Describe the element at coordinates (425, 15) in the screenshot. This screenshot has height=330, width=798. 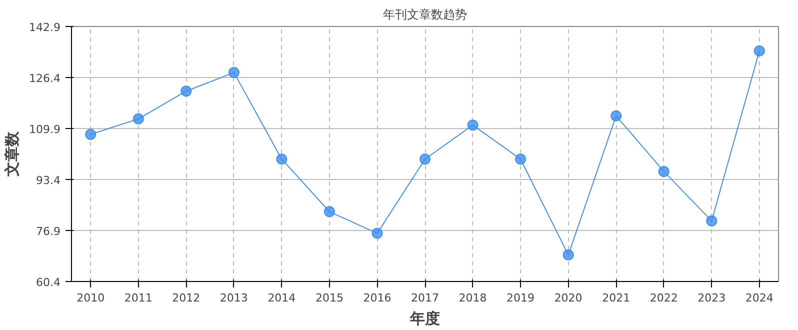
I see `chart-title: 年刊文章数趋势` at that location.